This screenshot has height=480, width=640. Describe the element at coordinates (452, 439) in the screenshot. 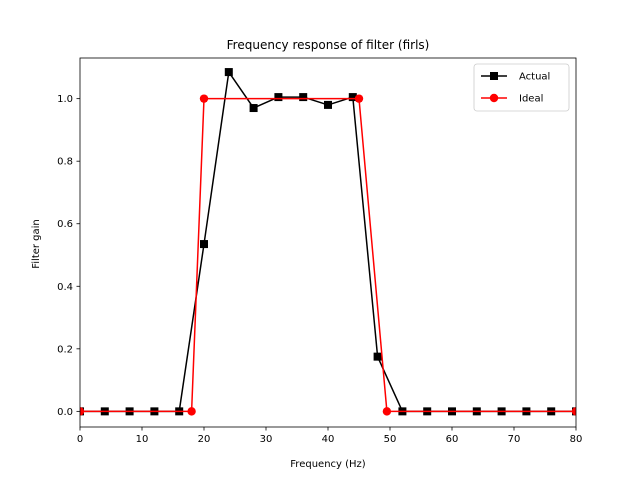

I see `x-tick-label: 60` at that location.